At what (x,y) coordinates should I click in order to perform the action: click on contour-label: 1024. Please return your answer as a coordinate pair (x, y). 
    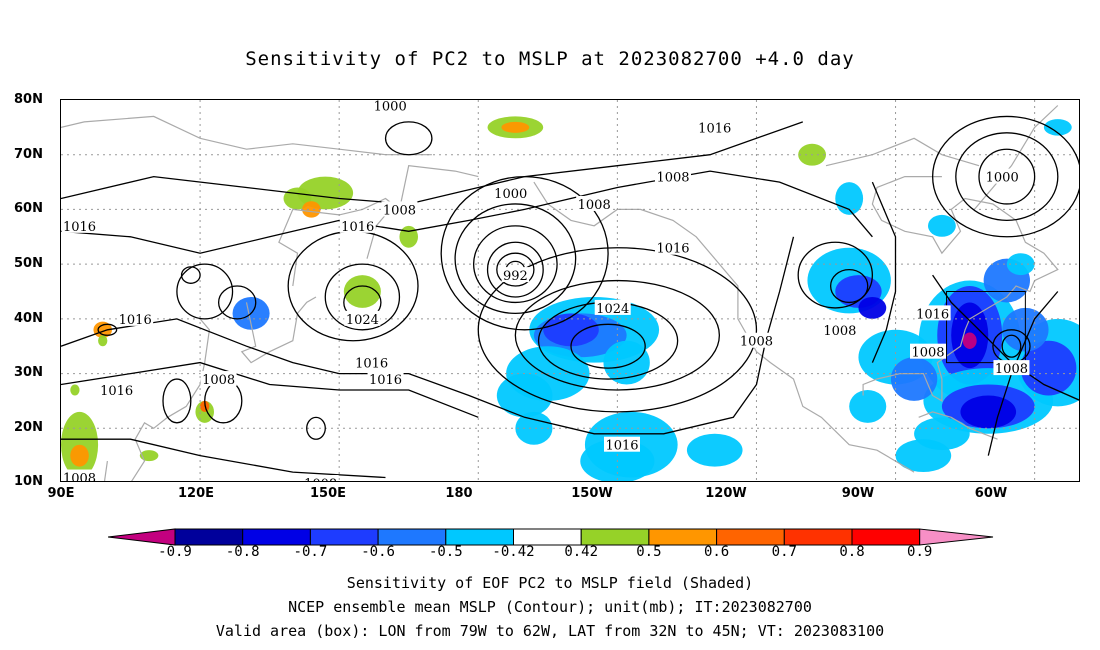
    Looking at the image, I should click on (362, 320).